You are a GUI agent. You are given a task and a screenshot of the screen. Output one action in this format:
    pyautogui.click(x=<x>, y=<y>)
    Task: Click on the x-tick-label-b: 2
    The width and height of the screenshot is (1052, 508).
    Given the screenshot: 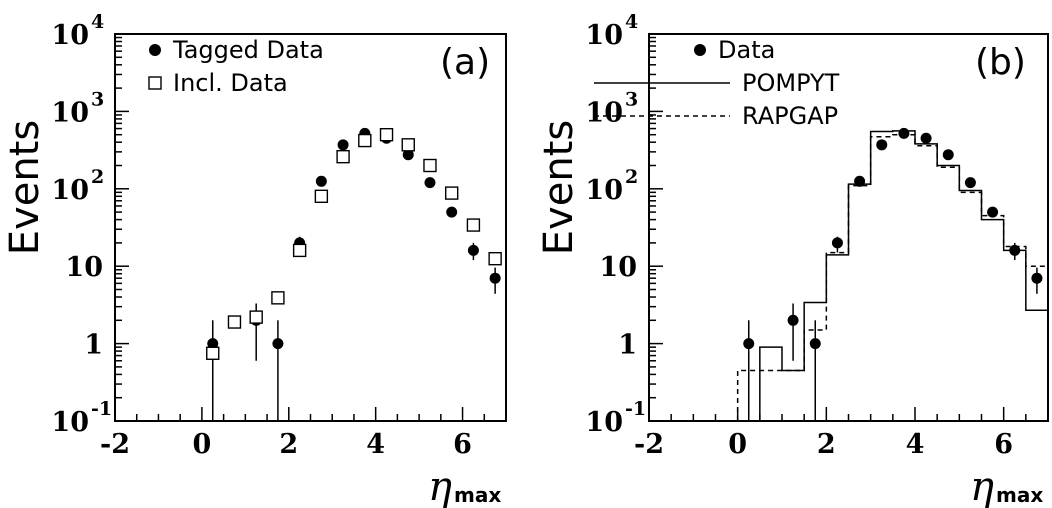 What is the action you would take?
    pyautogui.click(x=826, y=444)
    